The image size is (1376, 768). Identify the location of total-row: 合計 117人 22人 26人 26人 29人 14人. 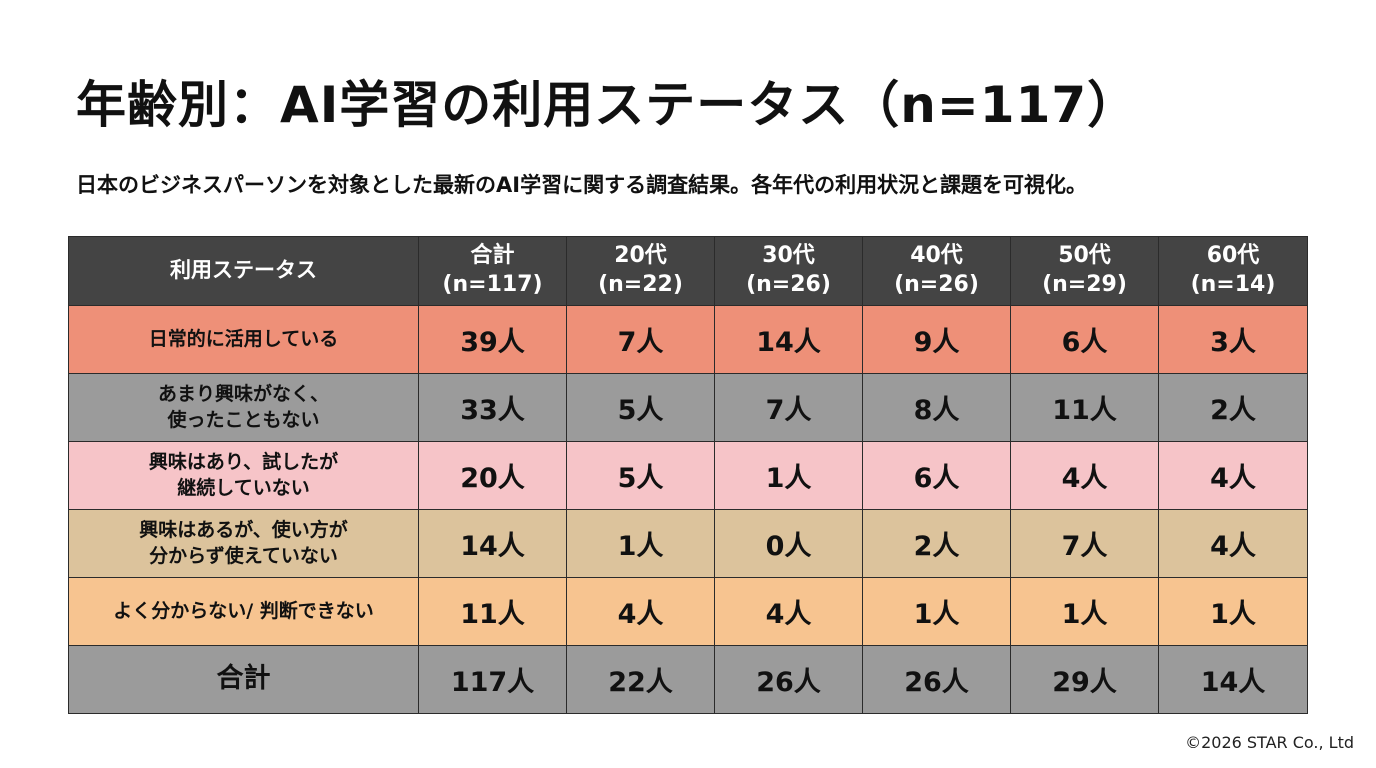
(688, 679).